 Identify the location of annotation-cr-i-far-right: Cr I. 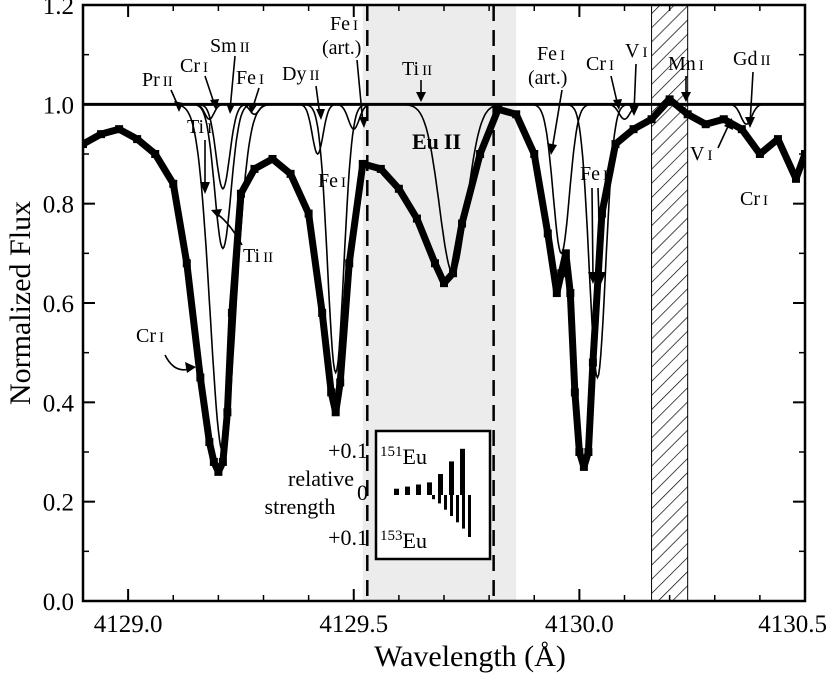
(754, 199).